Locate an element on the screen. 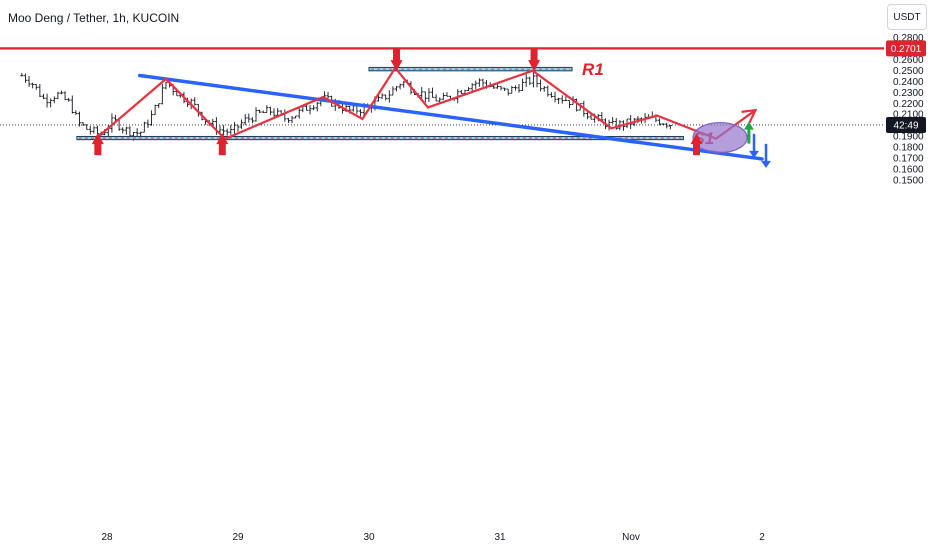 The height and width of the screenshot is (550, 932). countdown-badge is located at coordinates (906, 124).